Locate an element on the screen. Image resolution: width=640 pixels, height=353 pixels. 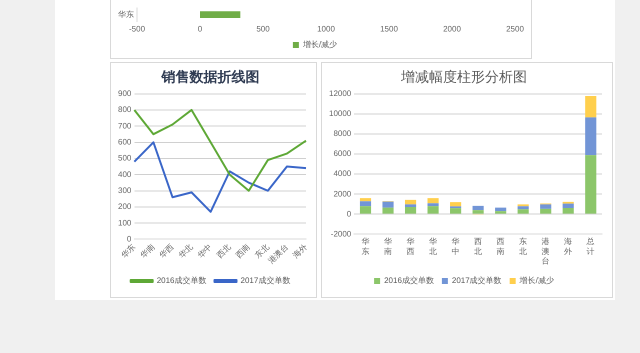
y-tick-label: 600 is located at coordinates (125, 141).